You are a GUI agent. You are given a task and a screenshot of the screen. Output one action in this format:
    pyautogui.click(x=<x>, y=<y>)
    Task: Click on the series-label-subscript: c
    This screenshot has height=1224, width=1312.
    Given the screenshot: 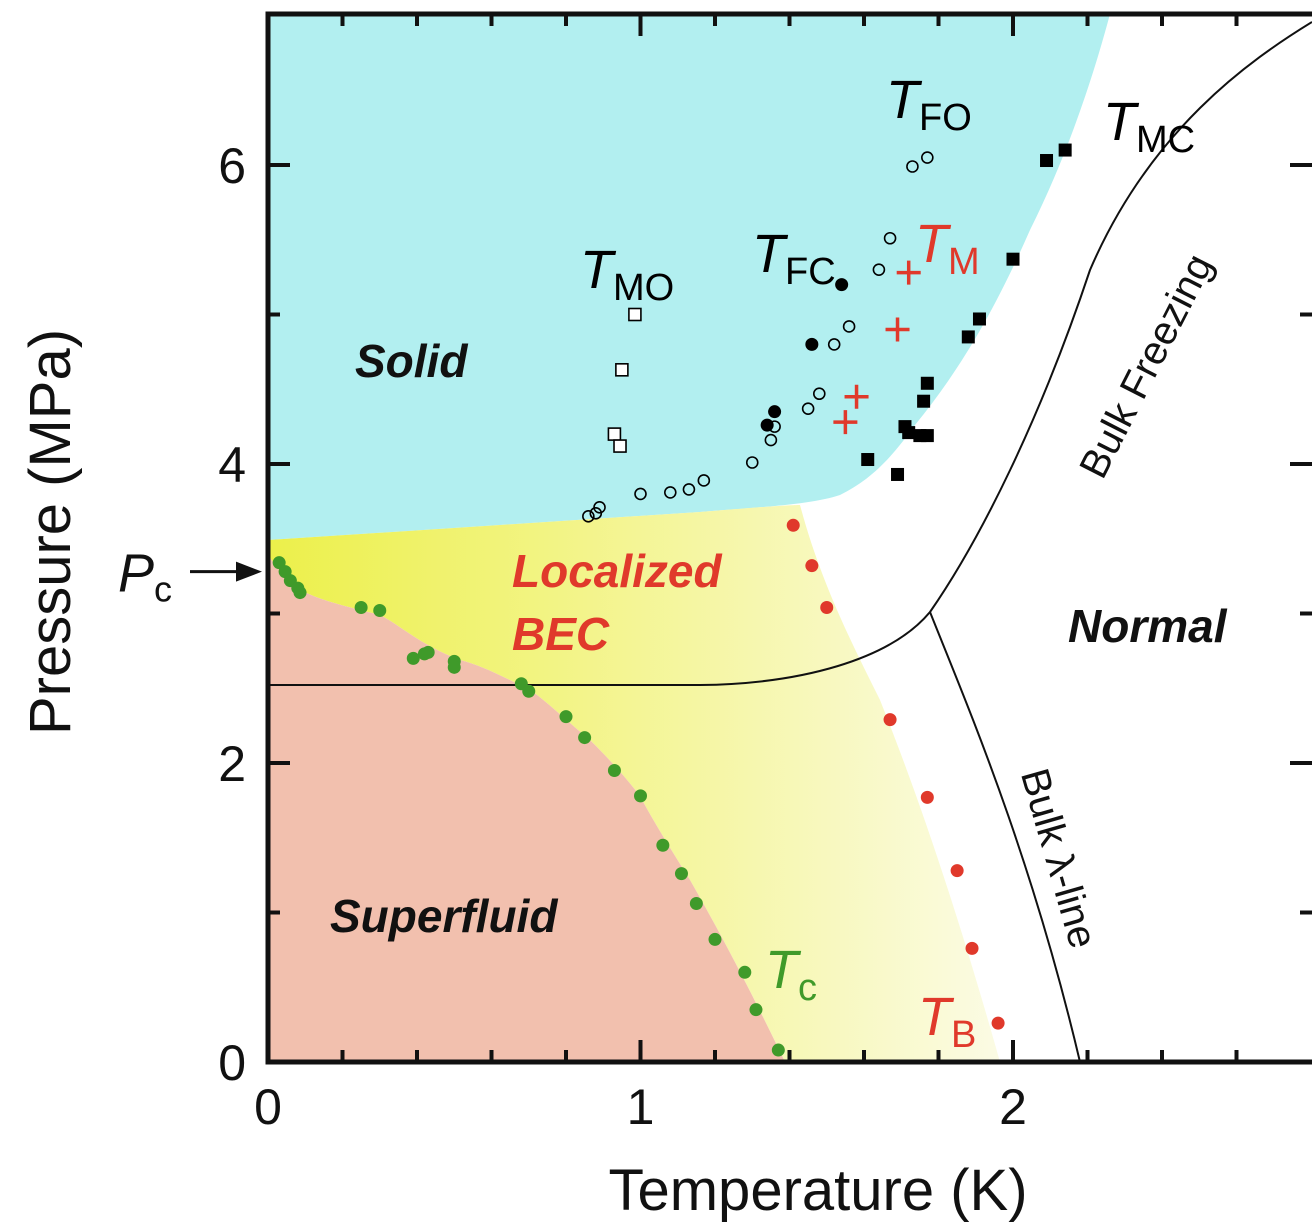 What is the action you would take?
    pyautogui.click(x=807, y=988)
    